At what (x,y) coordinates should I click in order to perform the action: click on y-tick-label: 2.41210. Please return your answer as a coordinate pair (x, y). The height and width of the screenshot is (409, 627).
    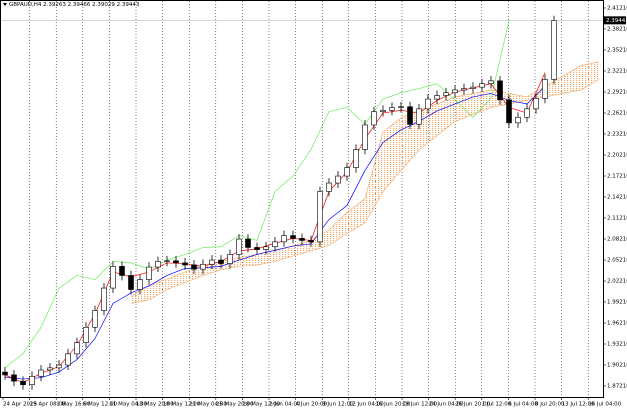
    Looking at the image, I should click on (617, 8).